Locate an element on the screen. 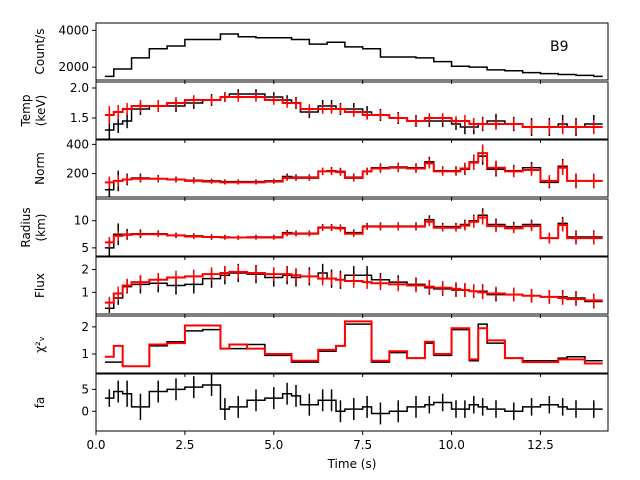 Image resolution: width=640 pixels, height=480 pixels. xlabel: Time (s) is located at coordinates (352, 464).